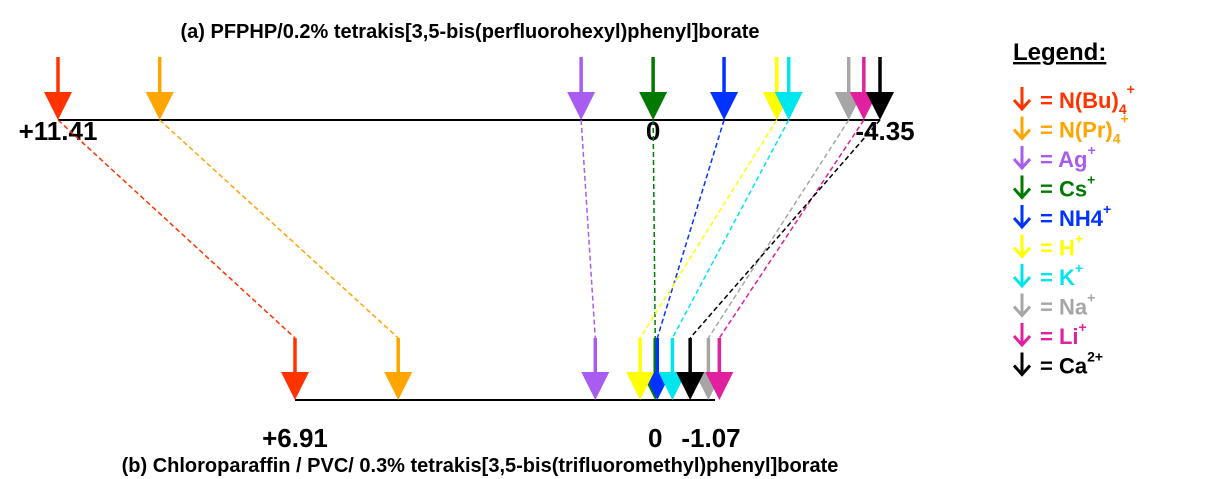 The image size is (1216, 479). I want to click on legend-text: = H, so click(1057, 248).